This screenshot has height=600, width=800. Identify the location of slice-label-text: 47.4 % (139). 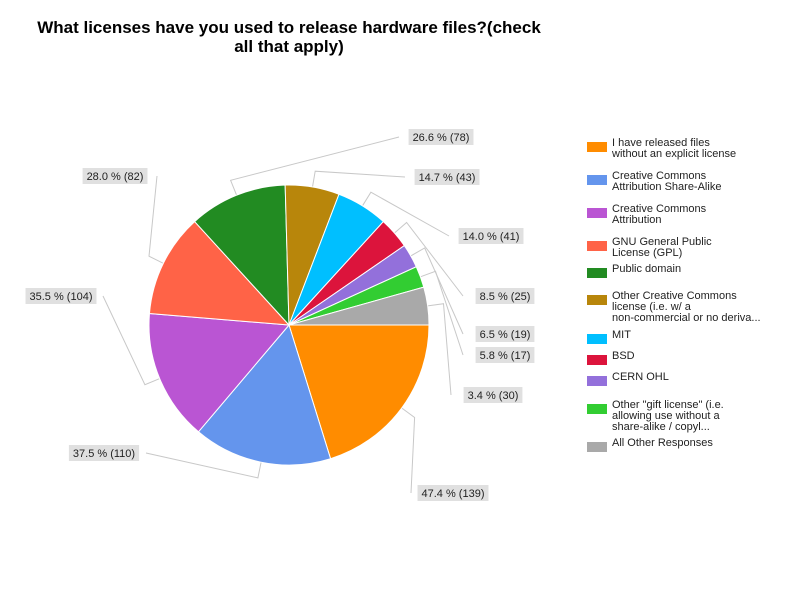
(453, 494).